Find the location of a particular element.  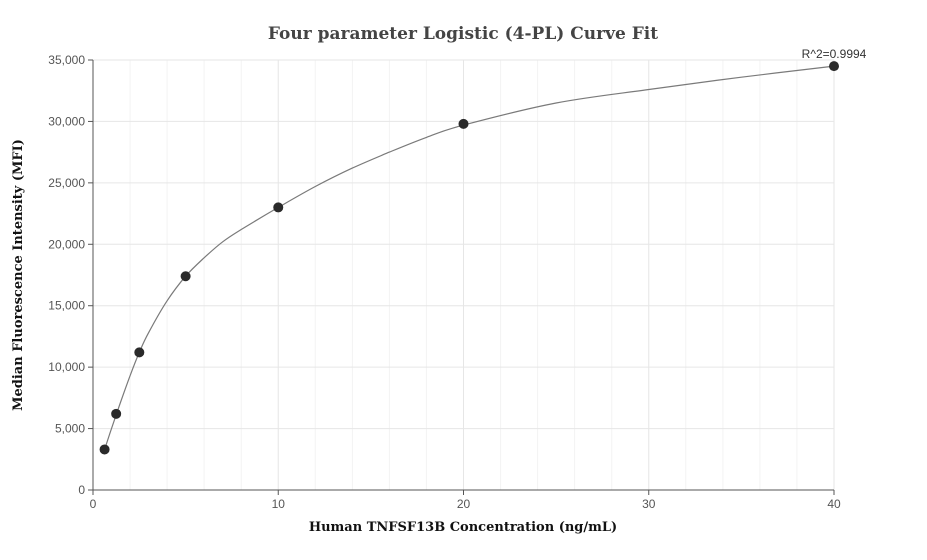

x-tick-label: 10 is located at coordinates (279, 504).